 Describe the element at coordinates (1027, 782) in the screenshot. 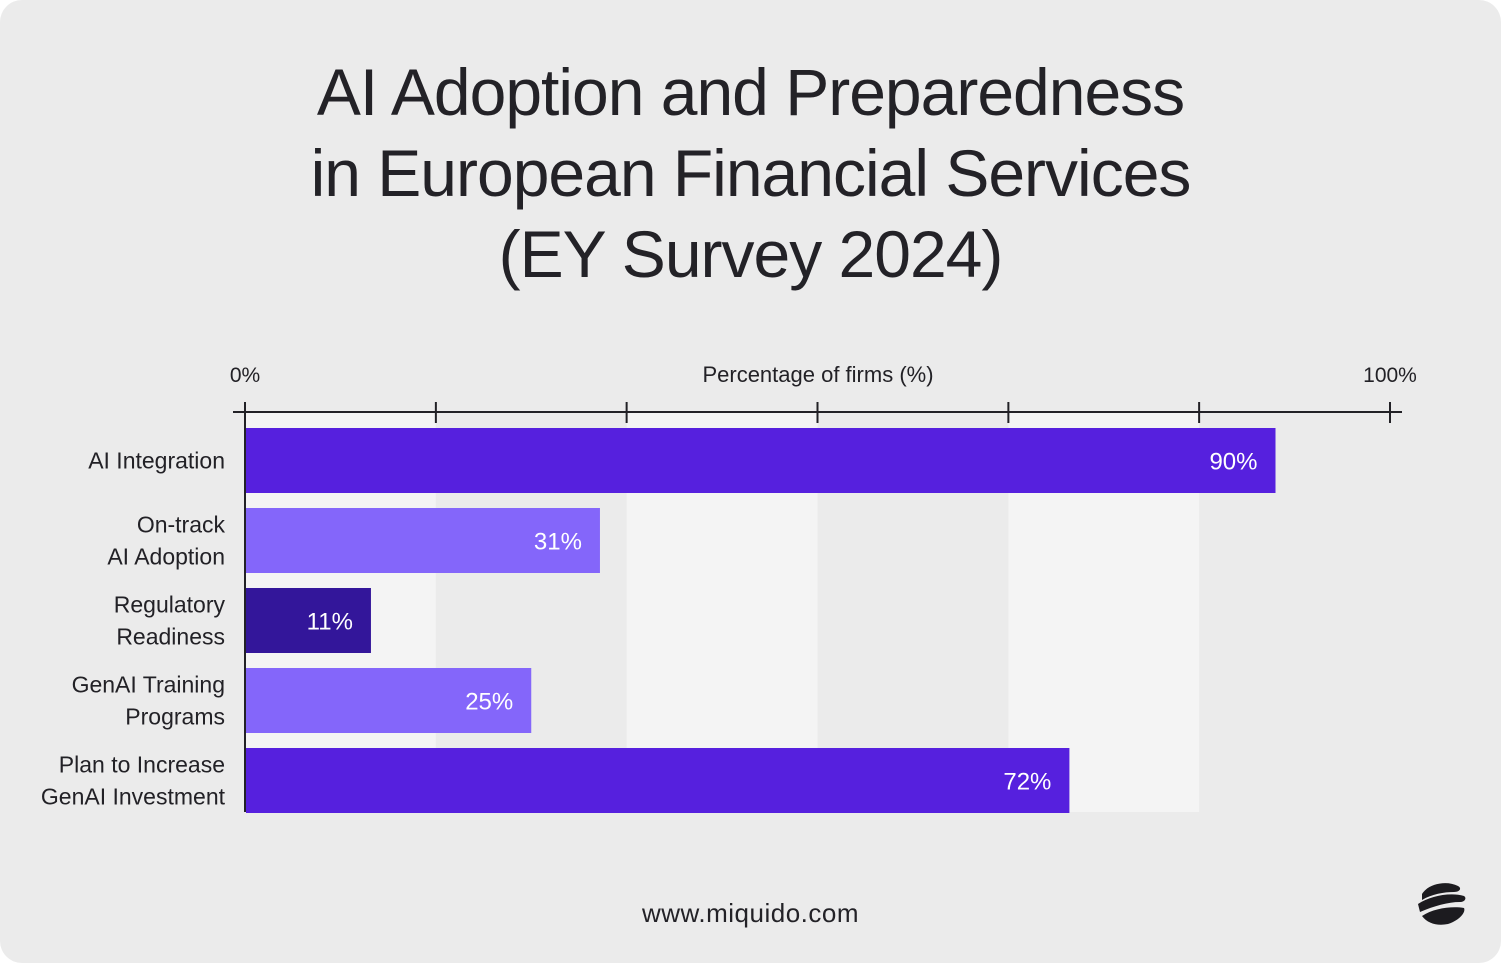

I see `bar-value-label: 72%` at that location.